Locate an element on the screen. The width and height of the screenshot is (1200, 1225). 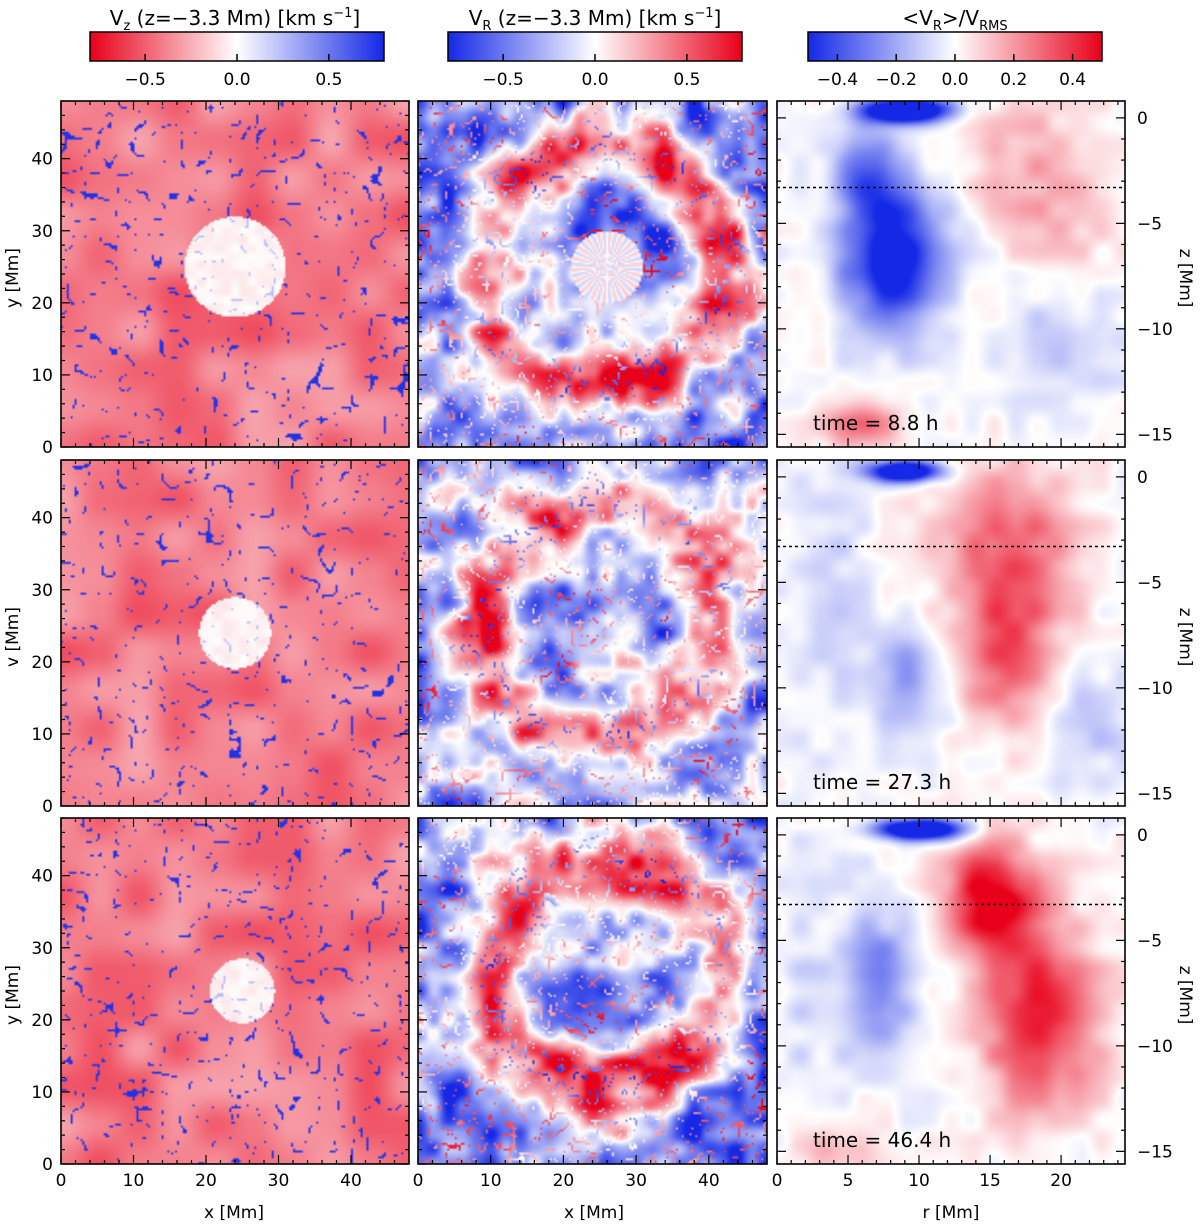
y-axis-label-row3: y [Mm] is located at coordinates (13, 995).